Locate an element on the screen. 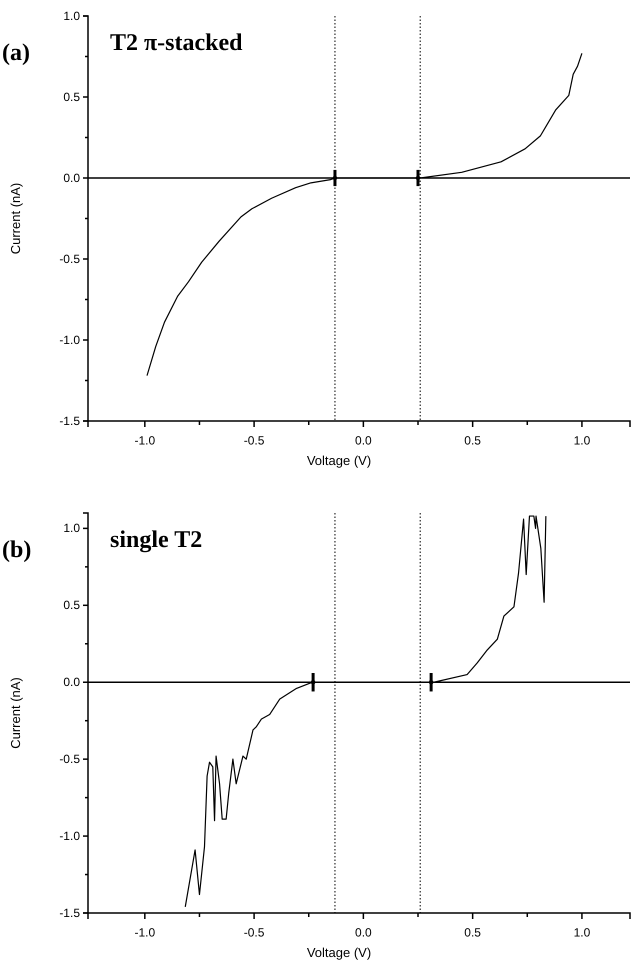 The height and width of the screenshot is (975, 636). text: (b) is located at coordinates (17, 550).